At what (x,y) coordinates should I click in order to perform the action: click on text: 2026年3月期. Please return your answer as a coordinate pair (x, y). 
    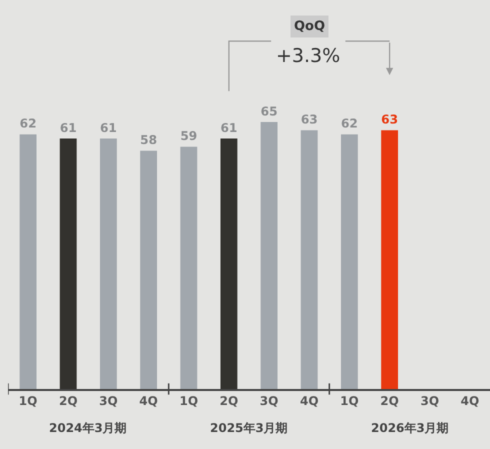
    Looking at the image, I should click on (410, 428).